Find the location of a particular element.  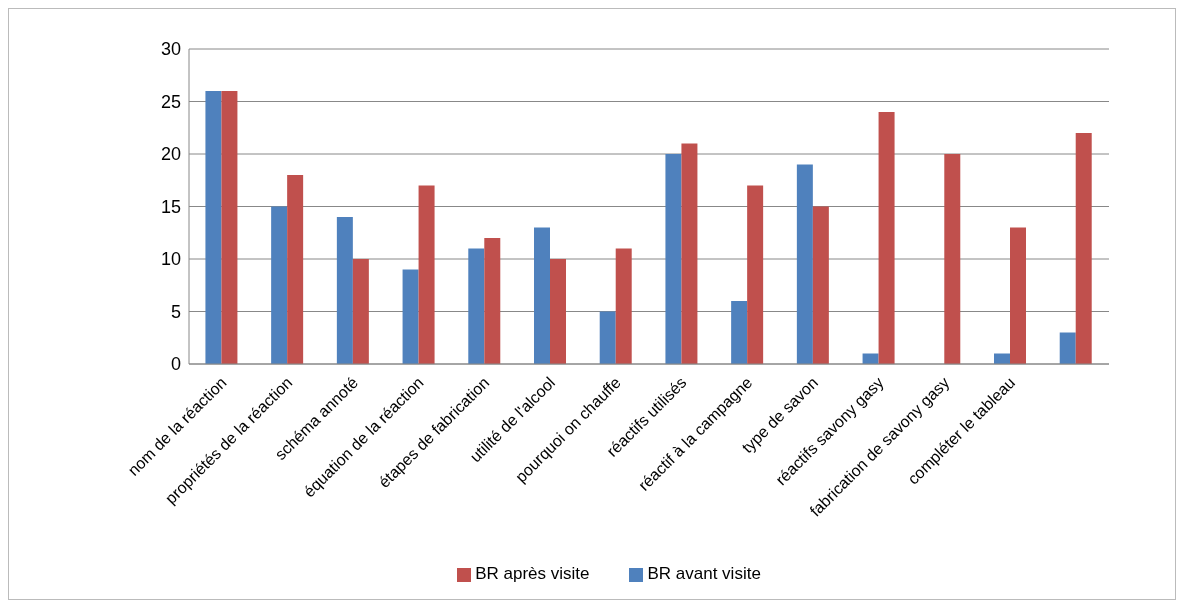

y-tick-label: 20 is located at coordinates (170, 154).